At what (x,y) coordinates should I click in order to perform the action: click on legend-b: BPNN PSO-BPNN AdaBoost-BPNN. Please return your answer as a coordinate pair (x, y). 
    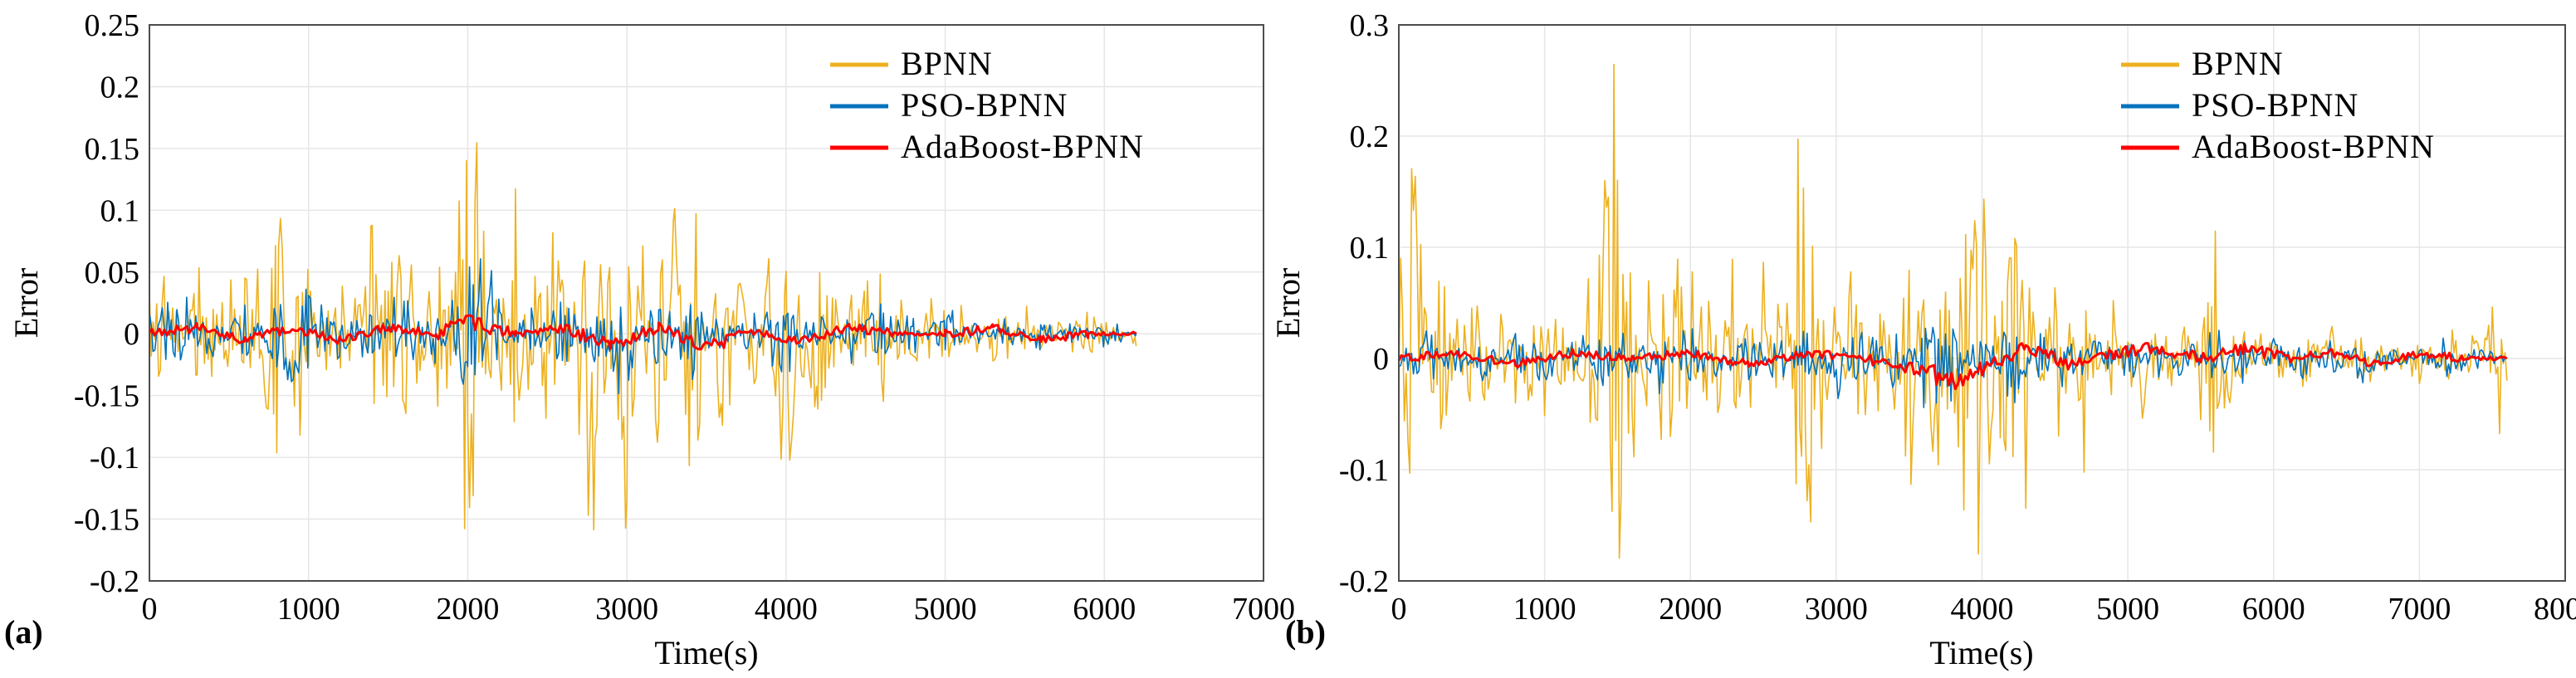
    Looking at the image, I should click on (2278, 105).